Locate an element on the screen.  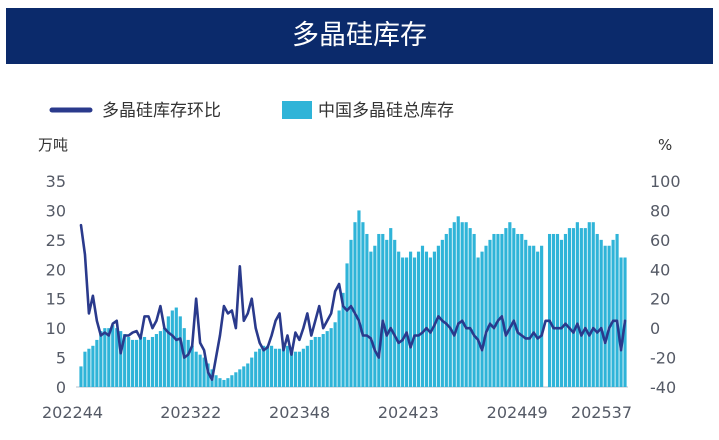
left-tick-label: 5 is located at coordinates (61, 358).